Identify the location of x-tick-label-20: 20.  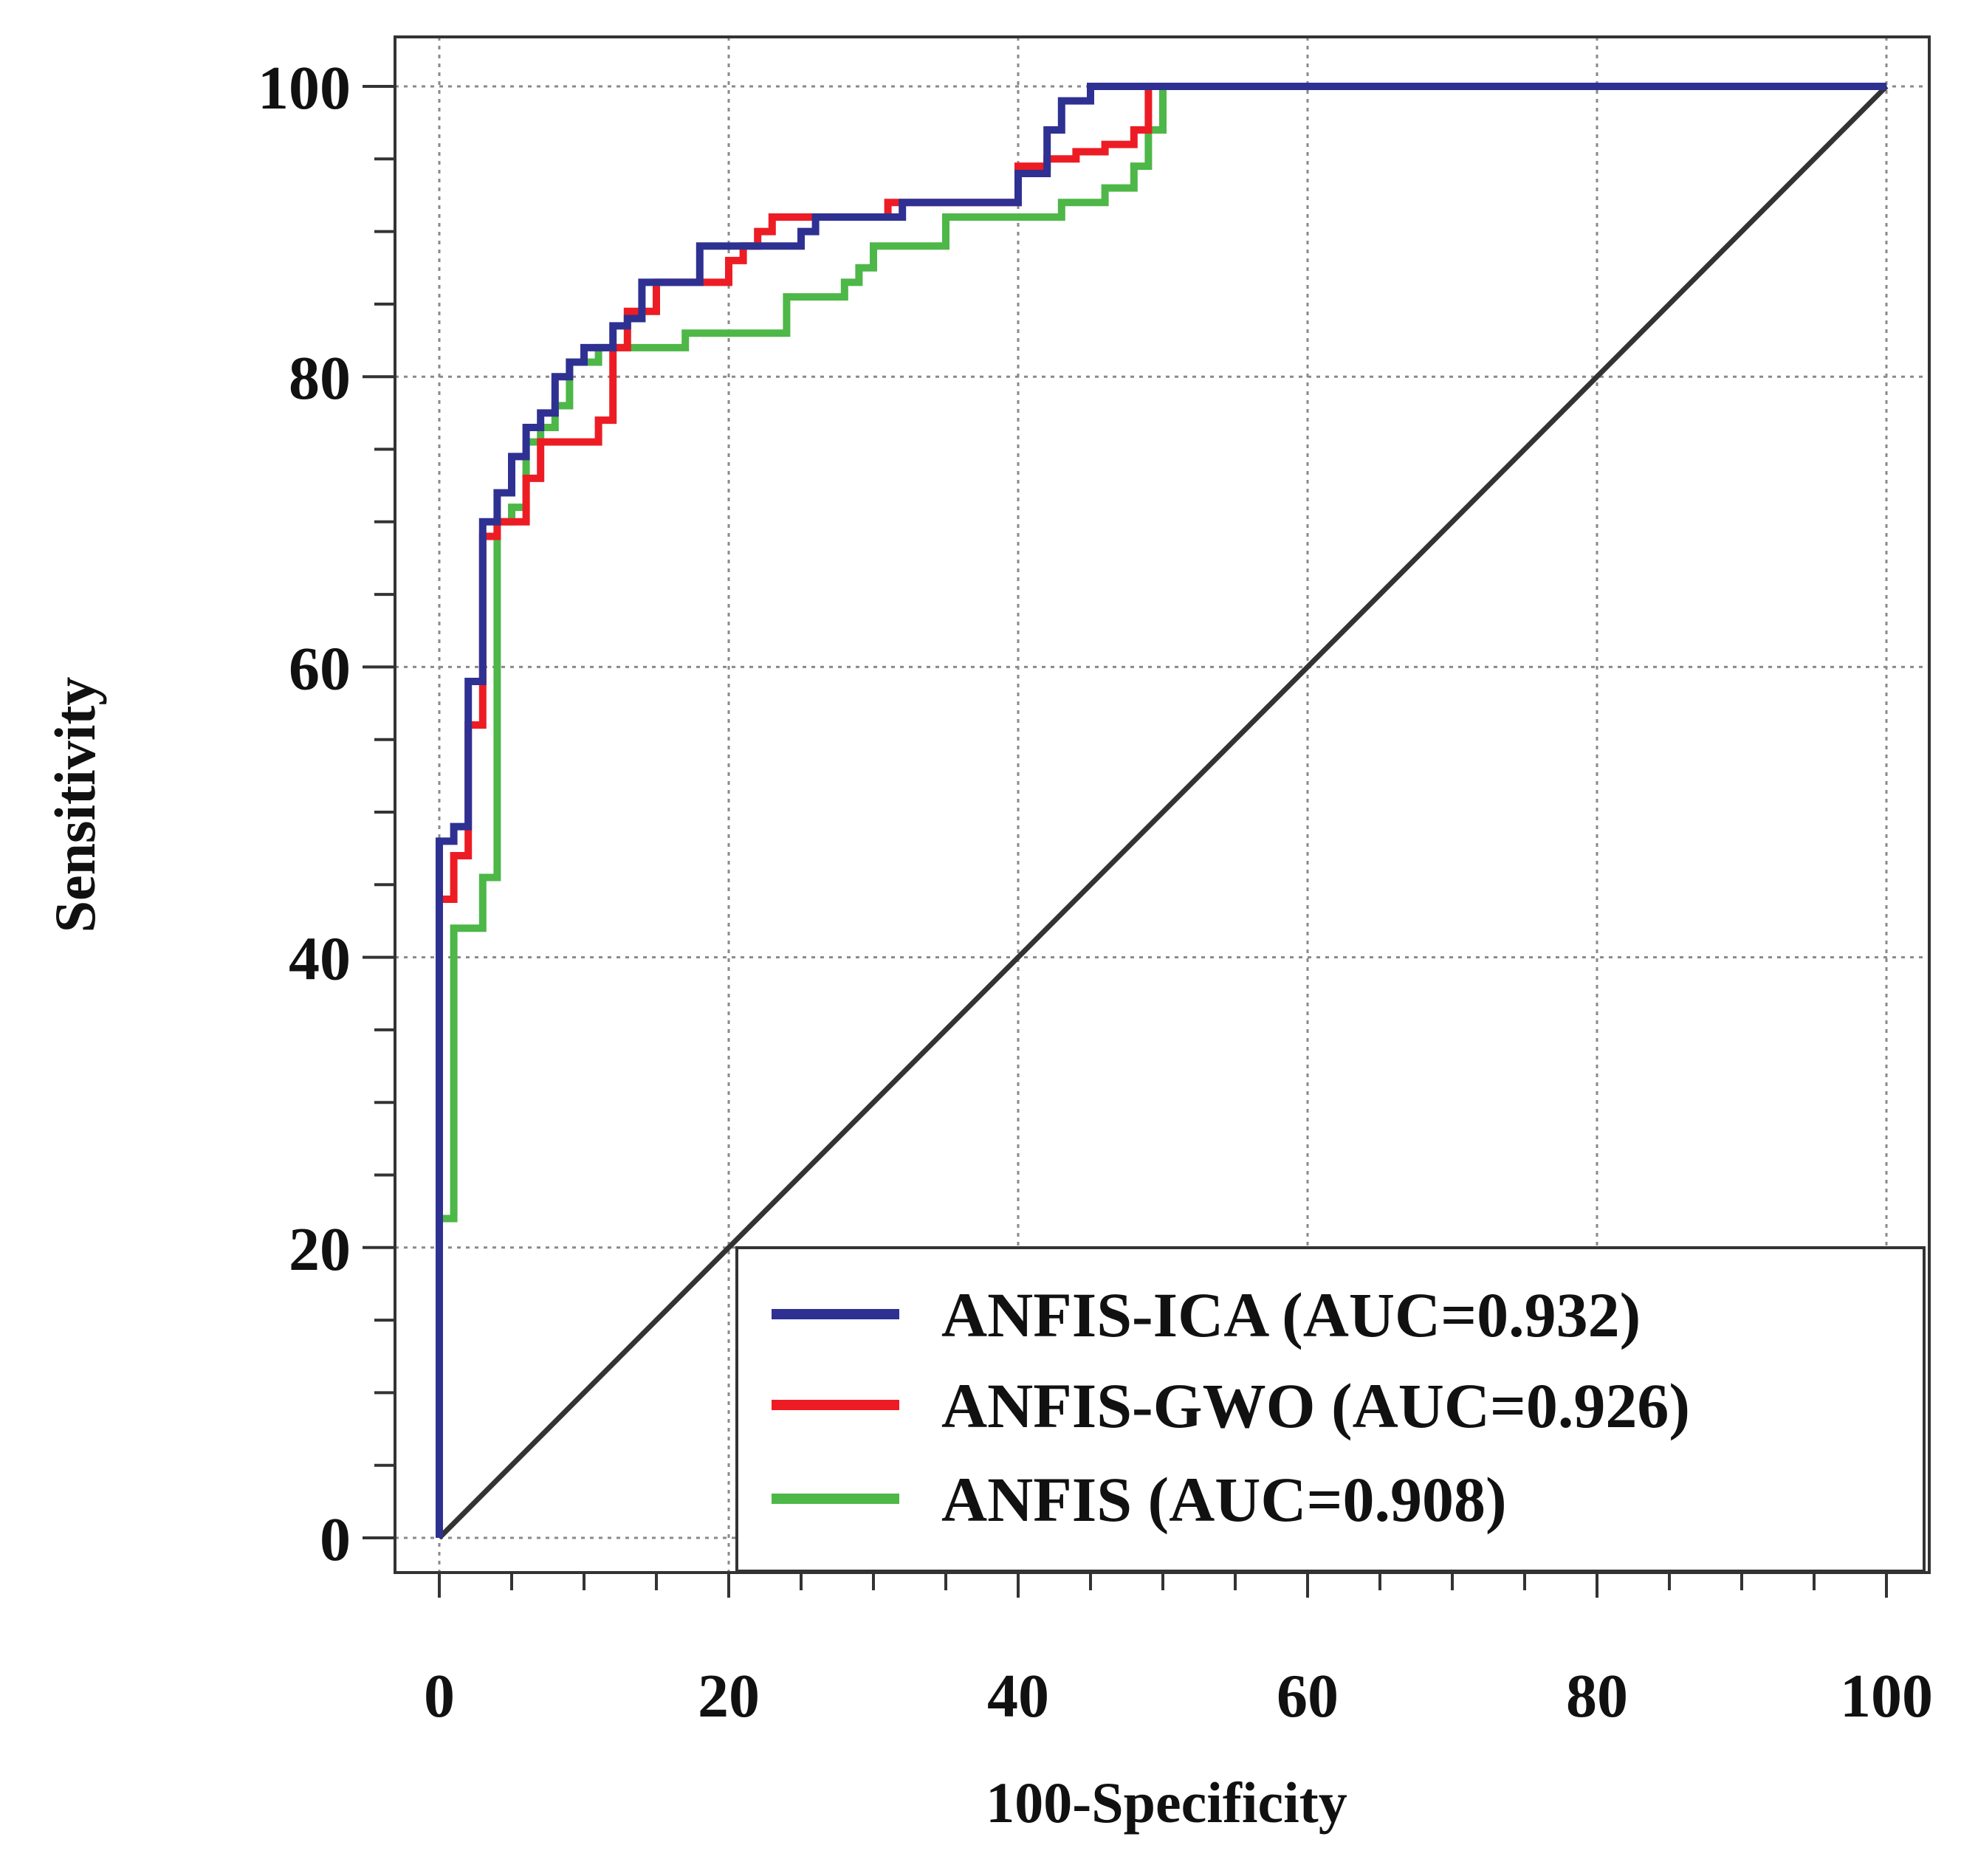
(729, 1696).